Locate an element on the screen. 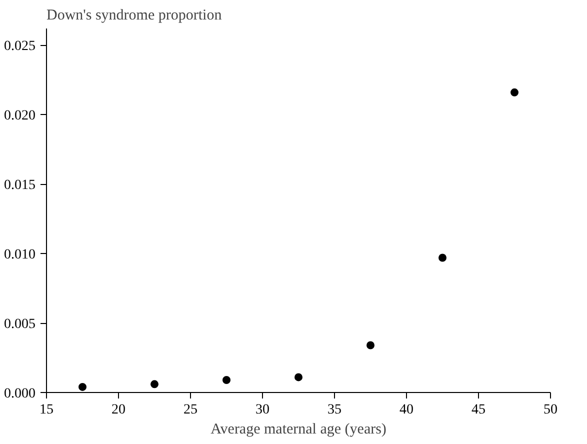 The width and height of the screenshot is (587, 444). y-tick-label: 0.005 is located at coordinates (20, 324).